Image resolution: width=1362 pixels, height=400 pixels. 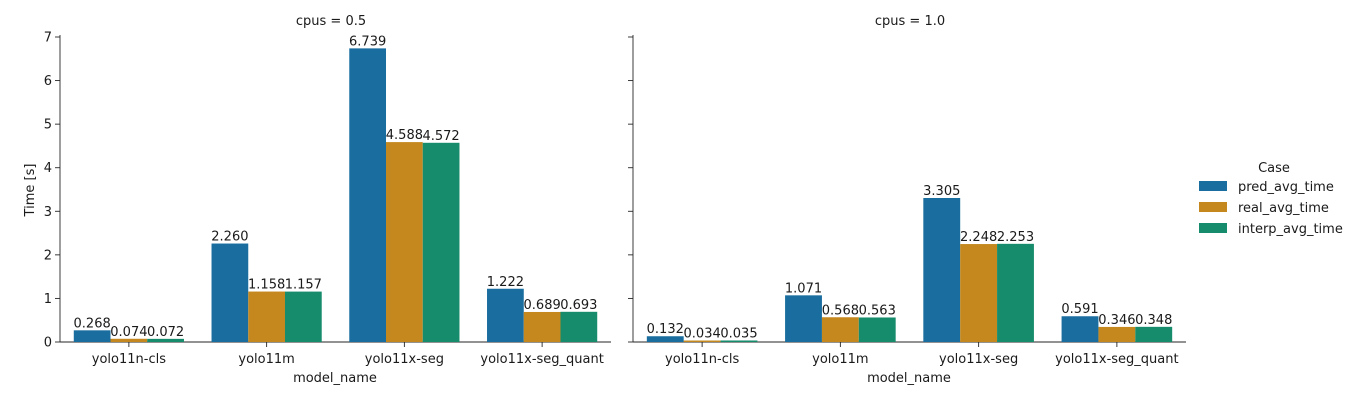 What do you see at coordinates (48, 343) in the screenshot?
I see `y-tick-label: 0` at bounding box center [48, 343].